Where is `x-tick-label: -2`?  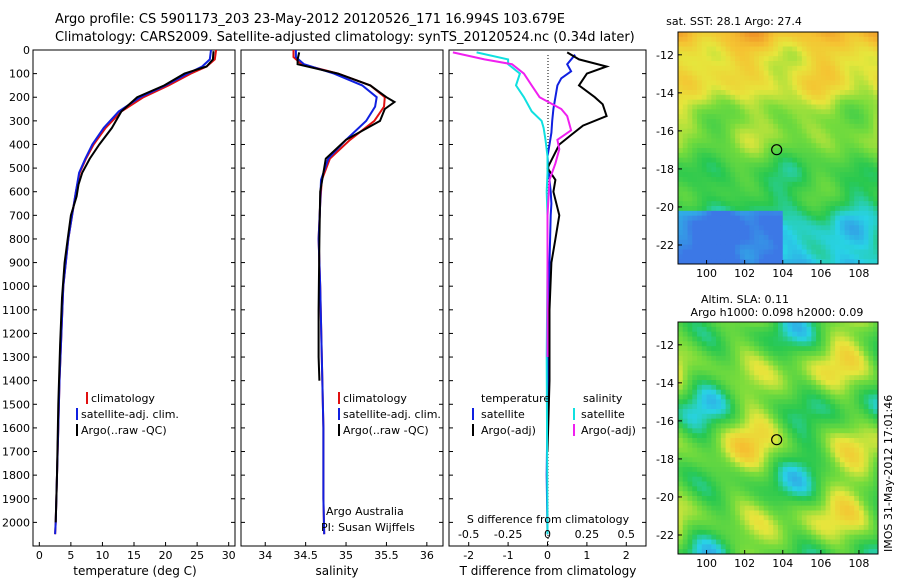 x-tick-label: -2 is located at coordinates (468, 555).